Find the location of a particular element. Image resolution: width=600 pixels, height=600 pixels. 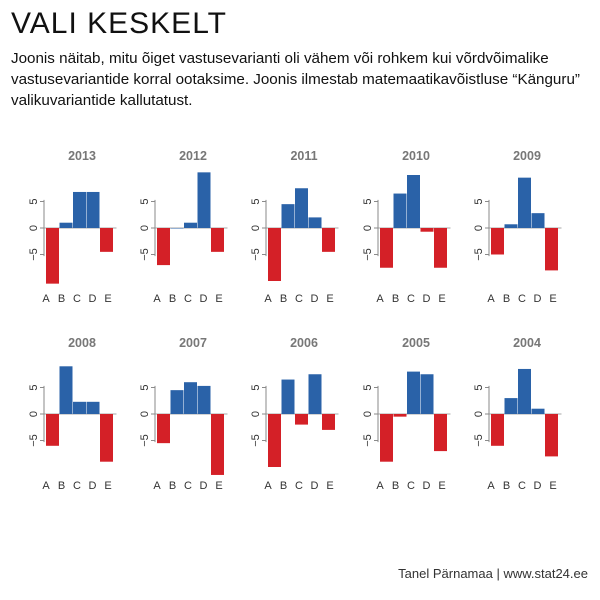

panel-title: 2013 is located at coordinates (82, 156).